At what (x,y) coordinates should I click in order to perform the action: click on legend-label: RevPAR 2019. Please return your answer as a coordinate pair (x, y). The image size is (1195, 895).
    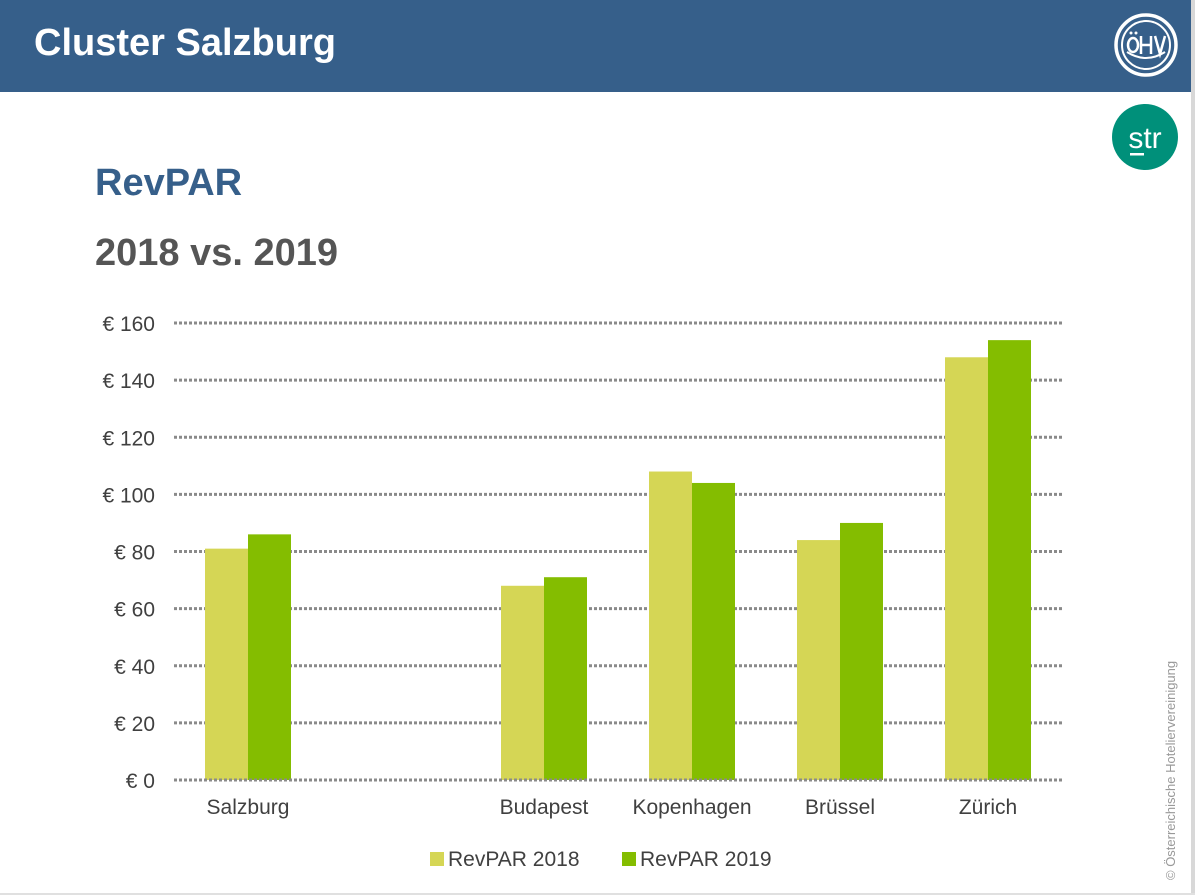
    Looking at the image, I should click on (706, 859).